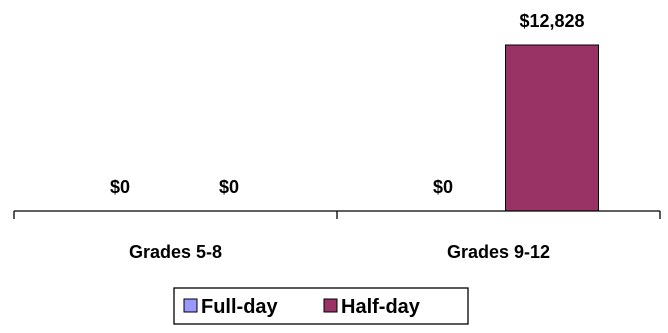  What do you see at coordinates (330, 305) in the screenshot?
I see `legend-swatch-half-day` at bounding box center [330, 305].